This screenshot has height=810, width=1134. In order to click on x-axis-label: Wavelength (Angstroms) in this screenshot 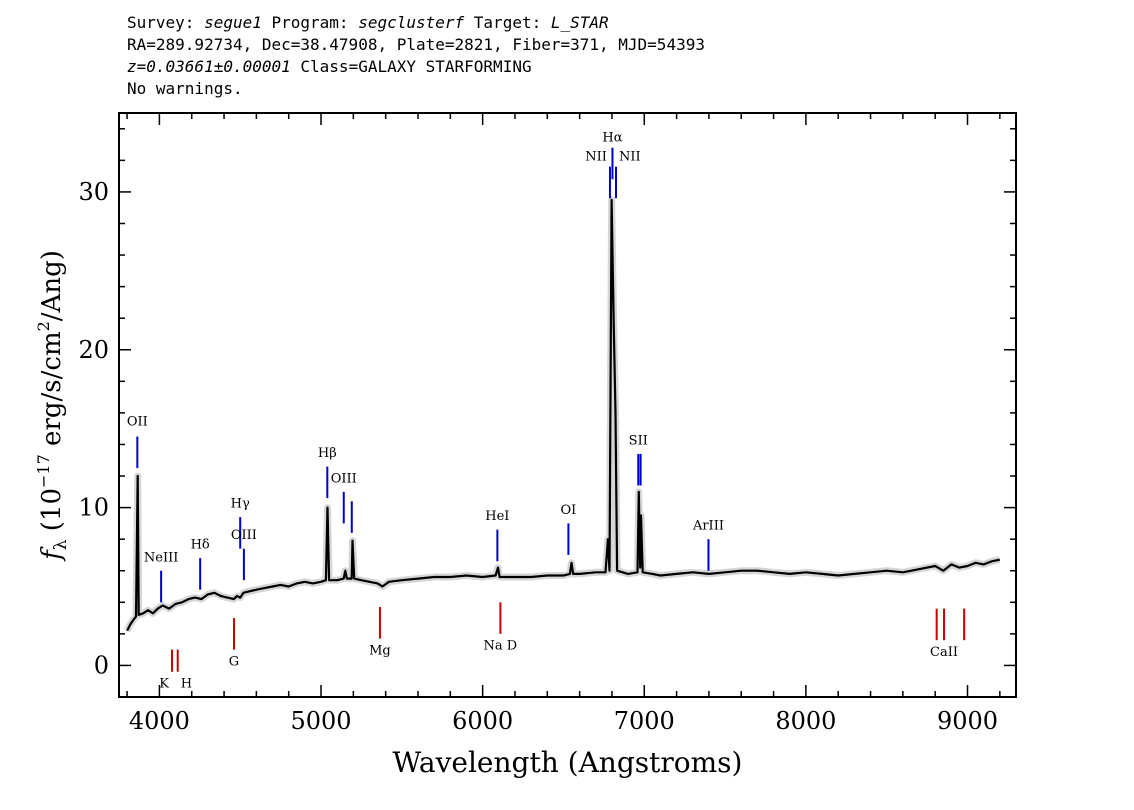, I will do `click(568, 762)`.